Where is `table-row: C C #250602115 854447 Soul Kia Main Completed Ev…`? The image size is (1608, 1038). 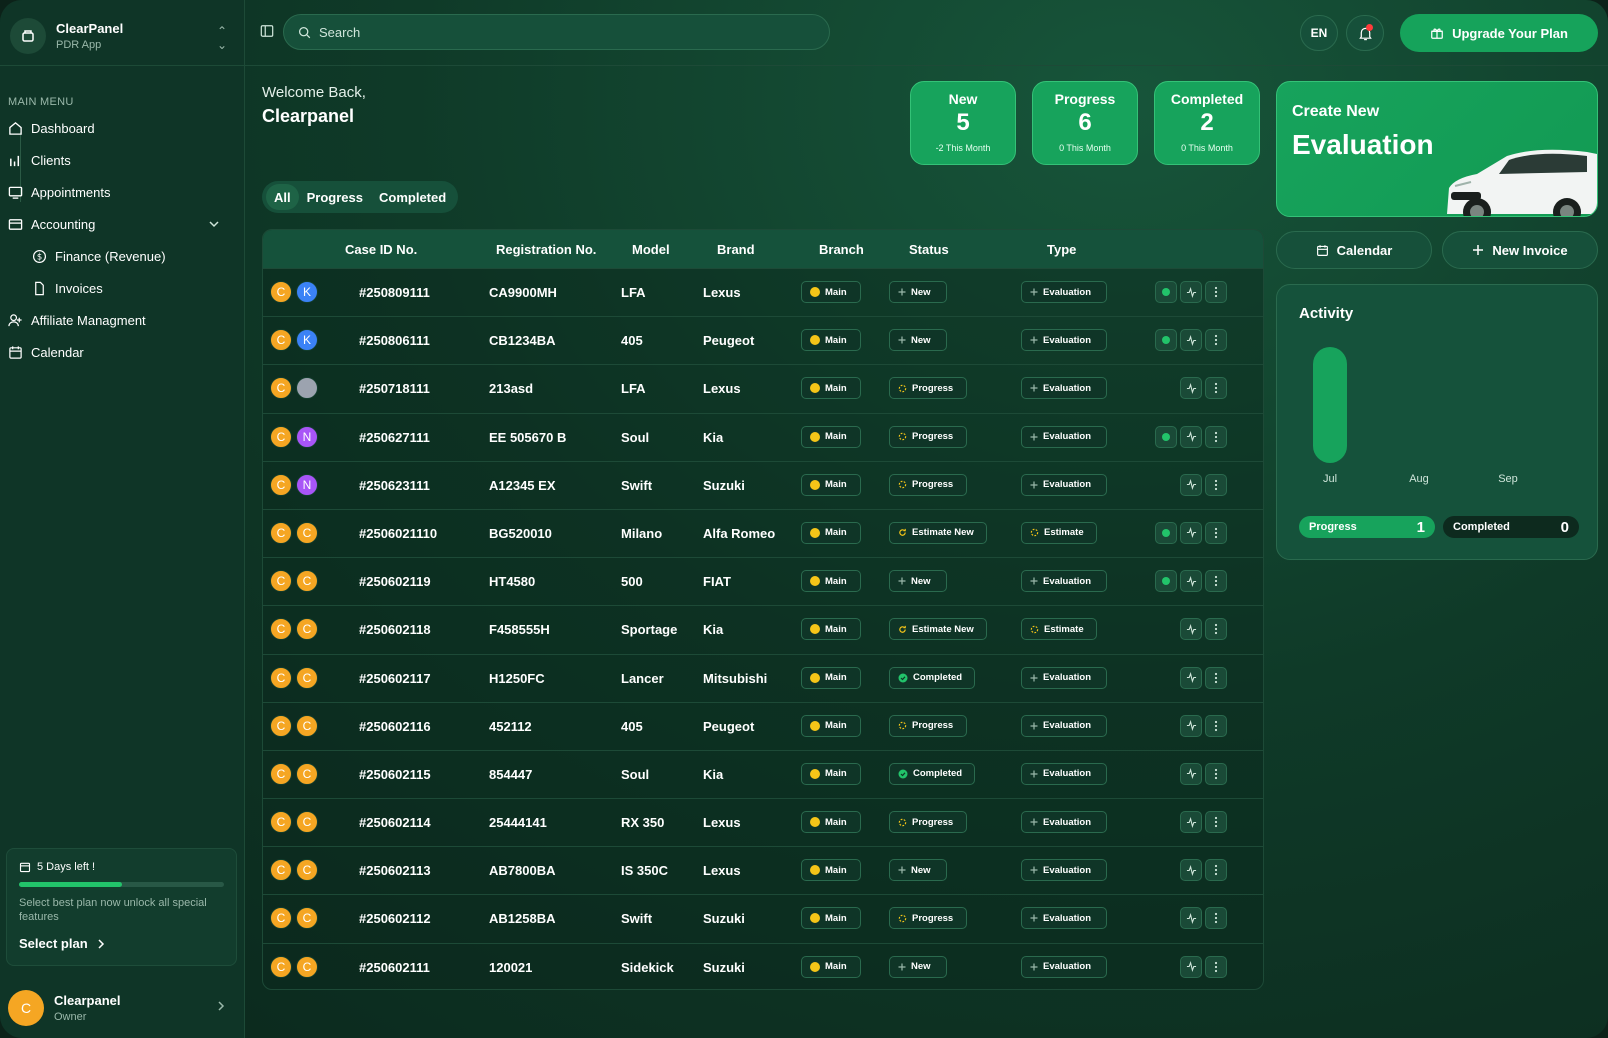 table-row: C C #250602115 854447 Soul Kia Main Completed Ev… is located at coordinates (763, 773).